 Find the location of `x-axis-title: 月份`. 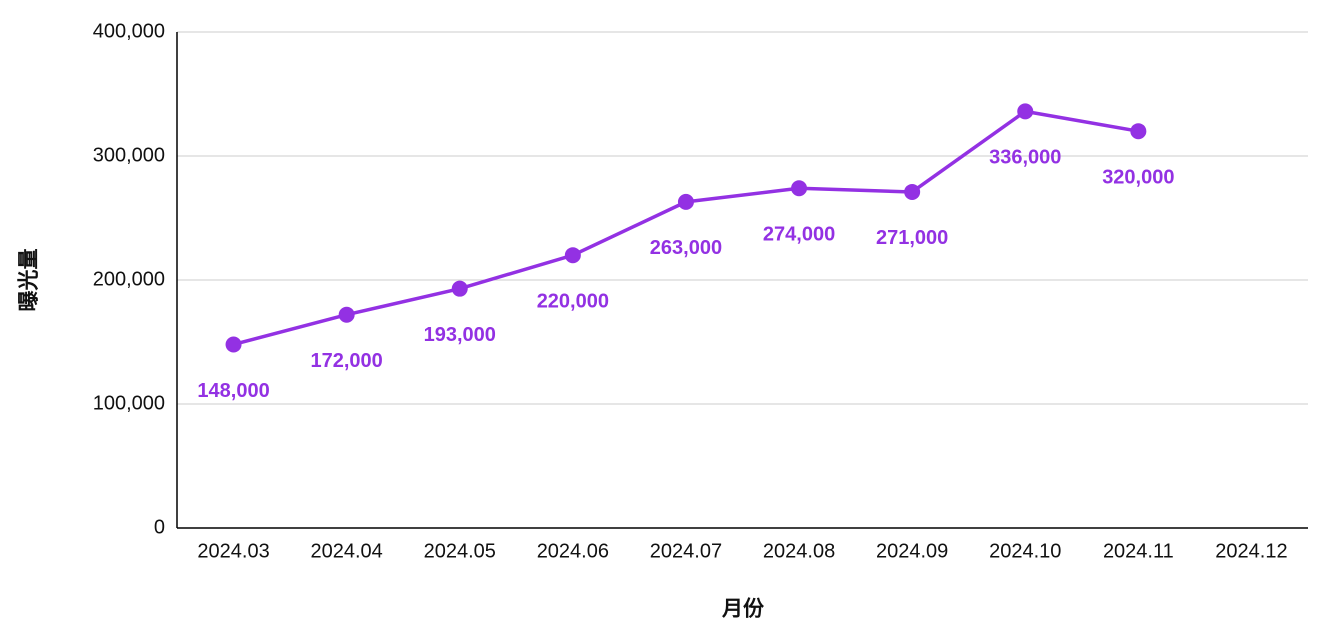

x-axis-title: 月份 is located at coordinates (743, 609).